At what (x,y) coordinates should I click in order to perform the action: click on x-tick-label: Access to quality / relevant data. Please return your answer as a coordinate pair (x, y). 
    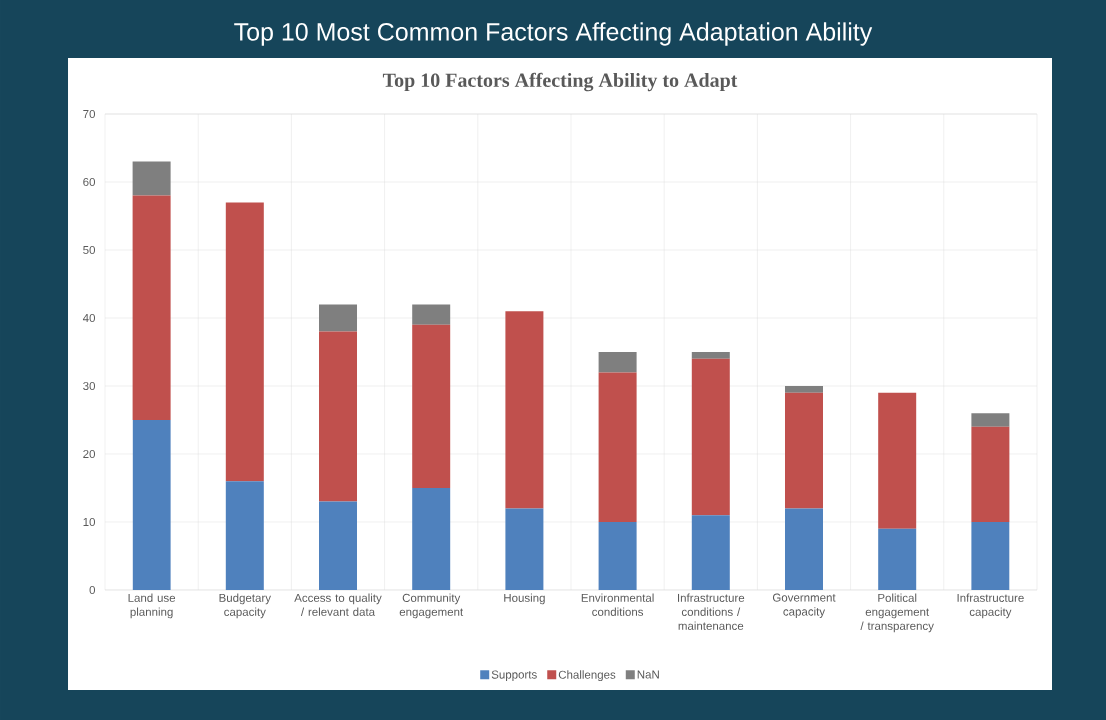
    Looking at the image, I should click on (338, 604).